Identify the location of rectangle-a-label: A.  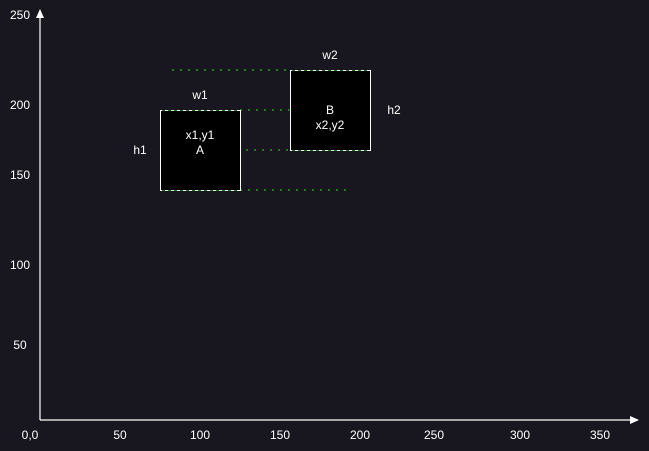
(200, 150).